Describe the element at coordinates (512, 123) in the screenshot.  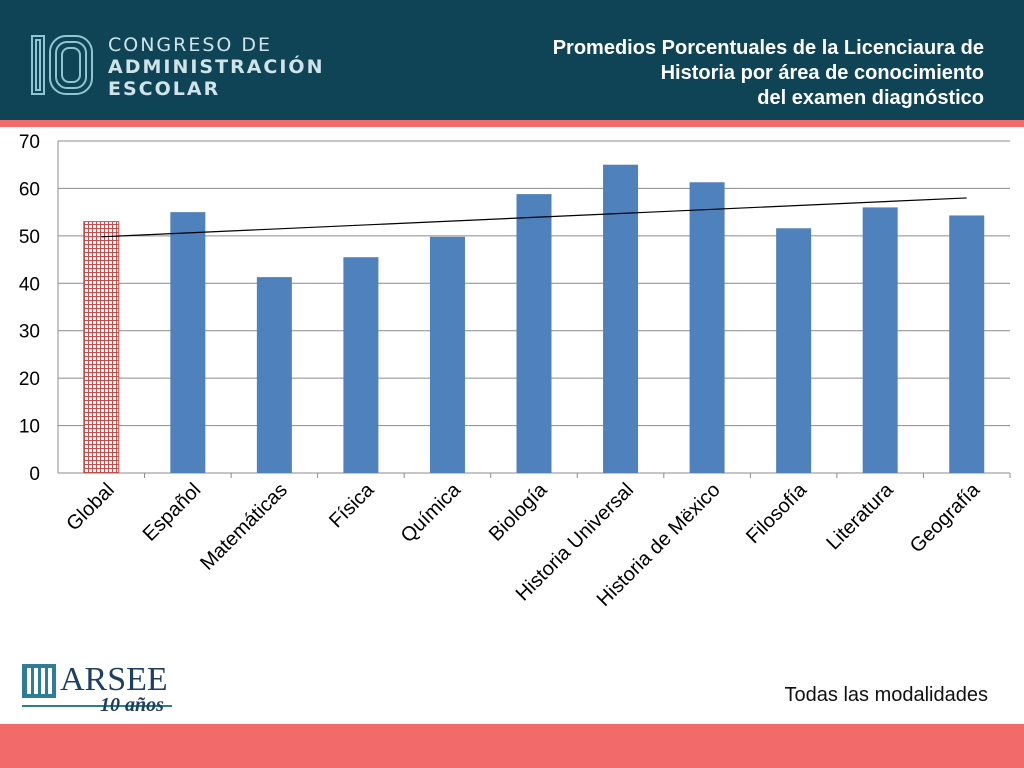
I see `header-accent-stripe` at that location.